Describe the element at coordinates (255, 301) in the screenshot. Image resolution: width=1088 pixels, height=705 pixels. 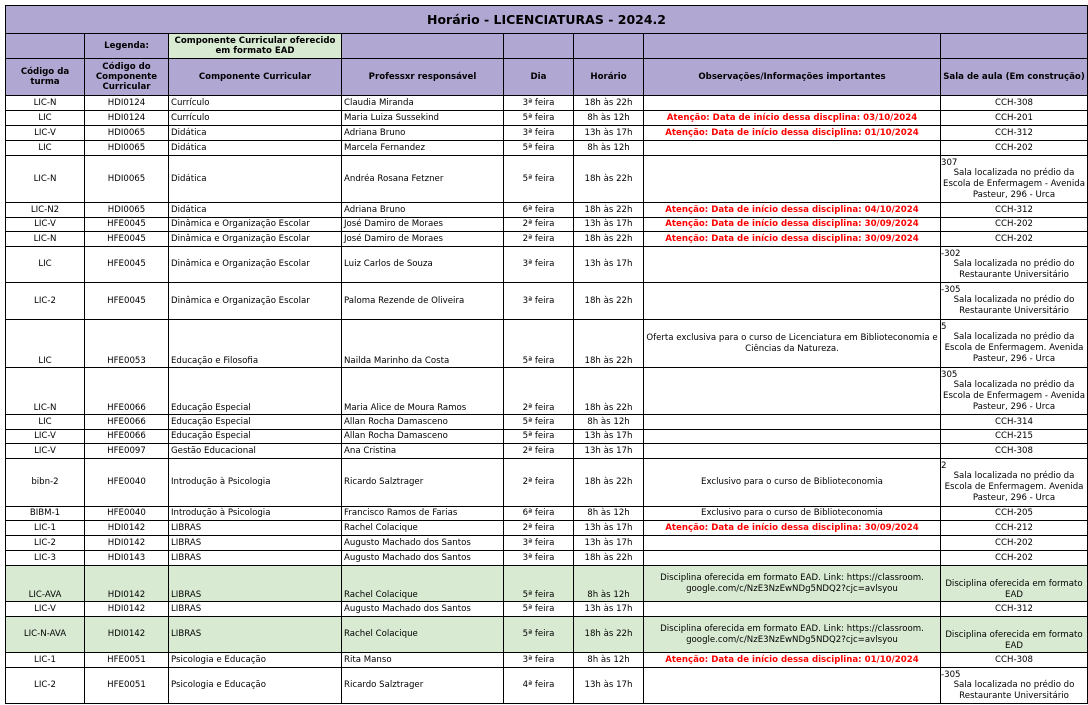
I see `componente-cell: Dinâmica e Organização Escolar` at that location.